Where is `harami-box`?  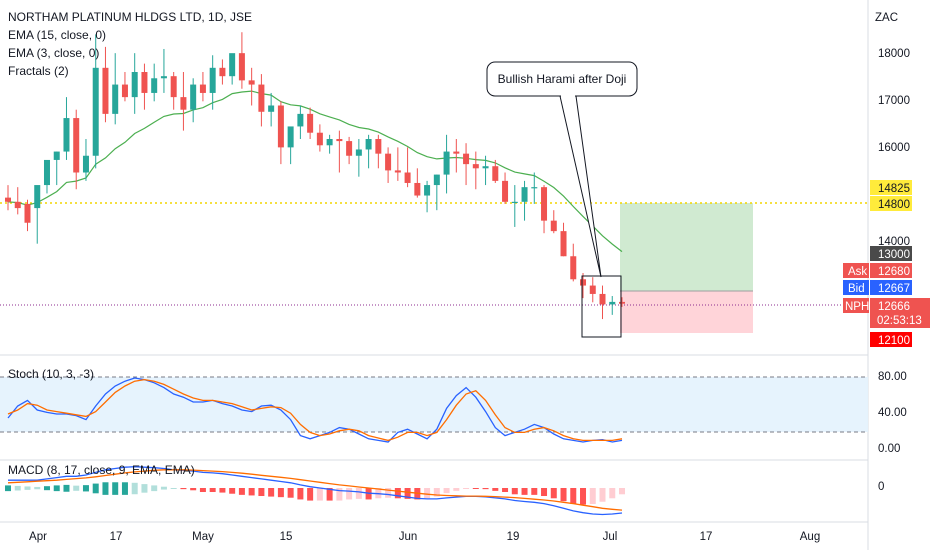
harami-box is located at coordinates (601, 306).